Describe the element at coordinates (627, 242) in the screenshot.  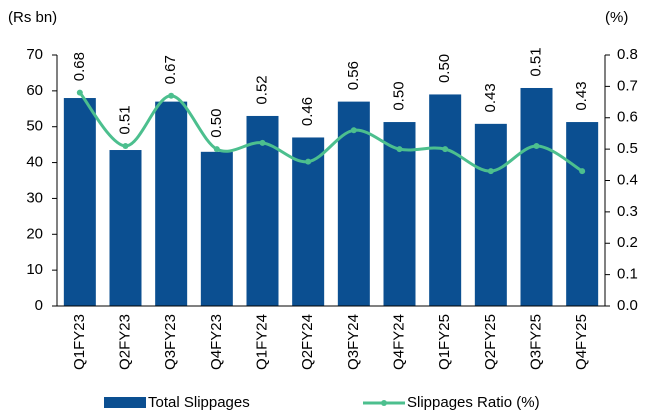
I see `y2-tick-label: 0.2` at that location.